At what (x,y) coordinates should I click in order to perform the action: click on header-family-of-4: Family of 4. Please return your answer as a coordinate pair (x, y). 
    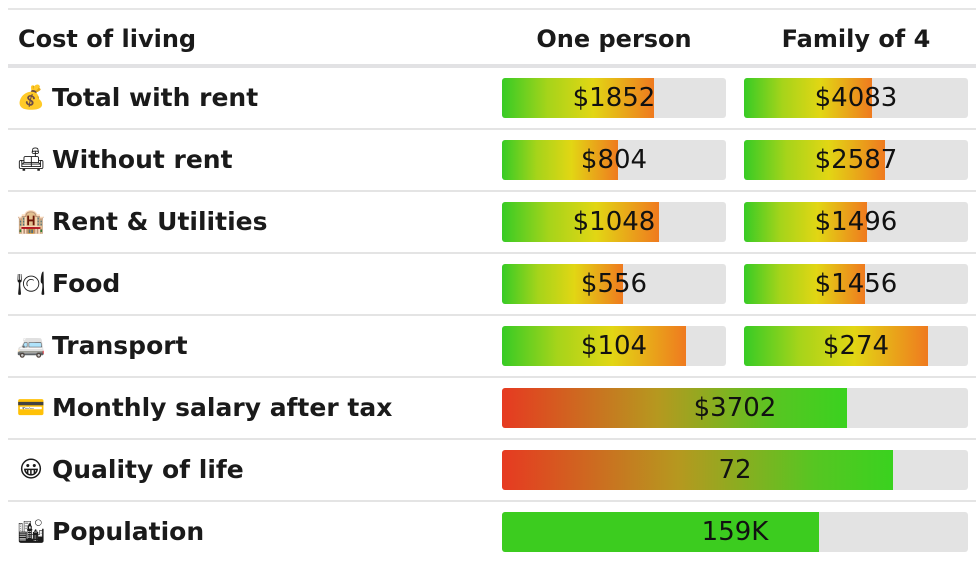
    Looking at the image, I should click on (856, 39).